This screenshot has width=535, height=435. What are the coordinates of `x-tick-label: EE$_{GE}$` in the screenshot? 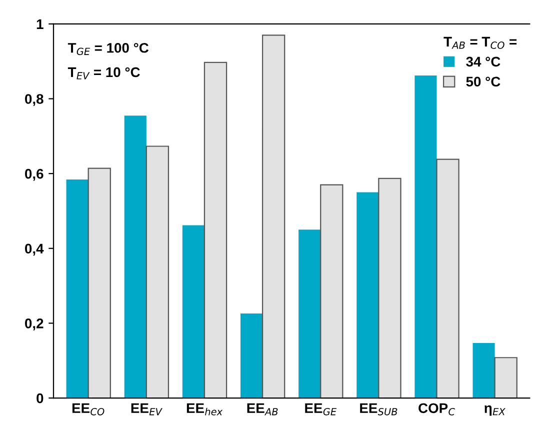 It's located at (321, 409).